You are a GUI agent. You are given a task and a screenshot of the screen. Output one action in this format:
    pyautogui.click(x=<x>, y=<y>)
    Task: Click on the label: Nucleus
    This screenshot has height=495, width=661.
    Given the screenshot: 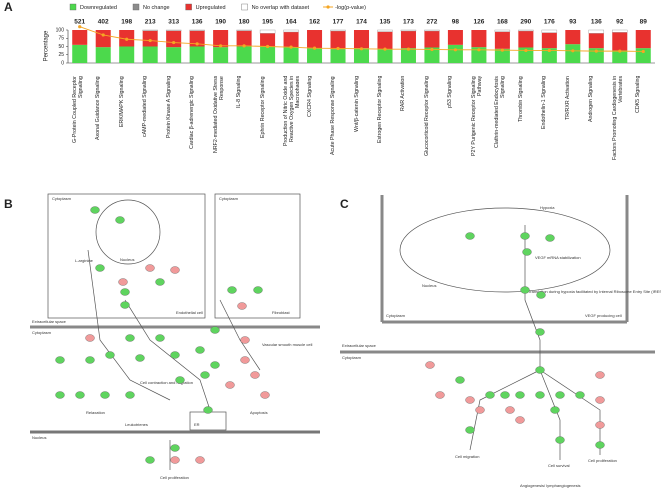 What is the action you would take?
    pyautogui.click(x=429, y=285)
    